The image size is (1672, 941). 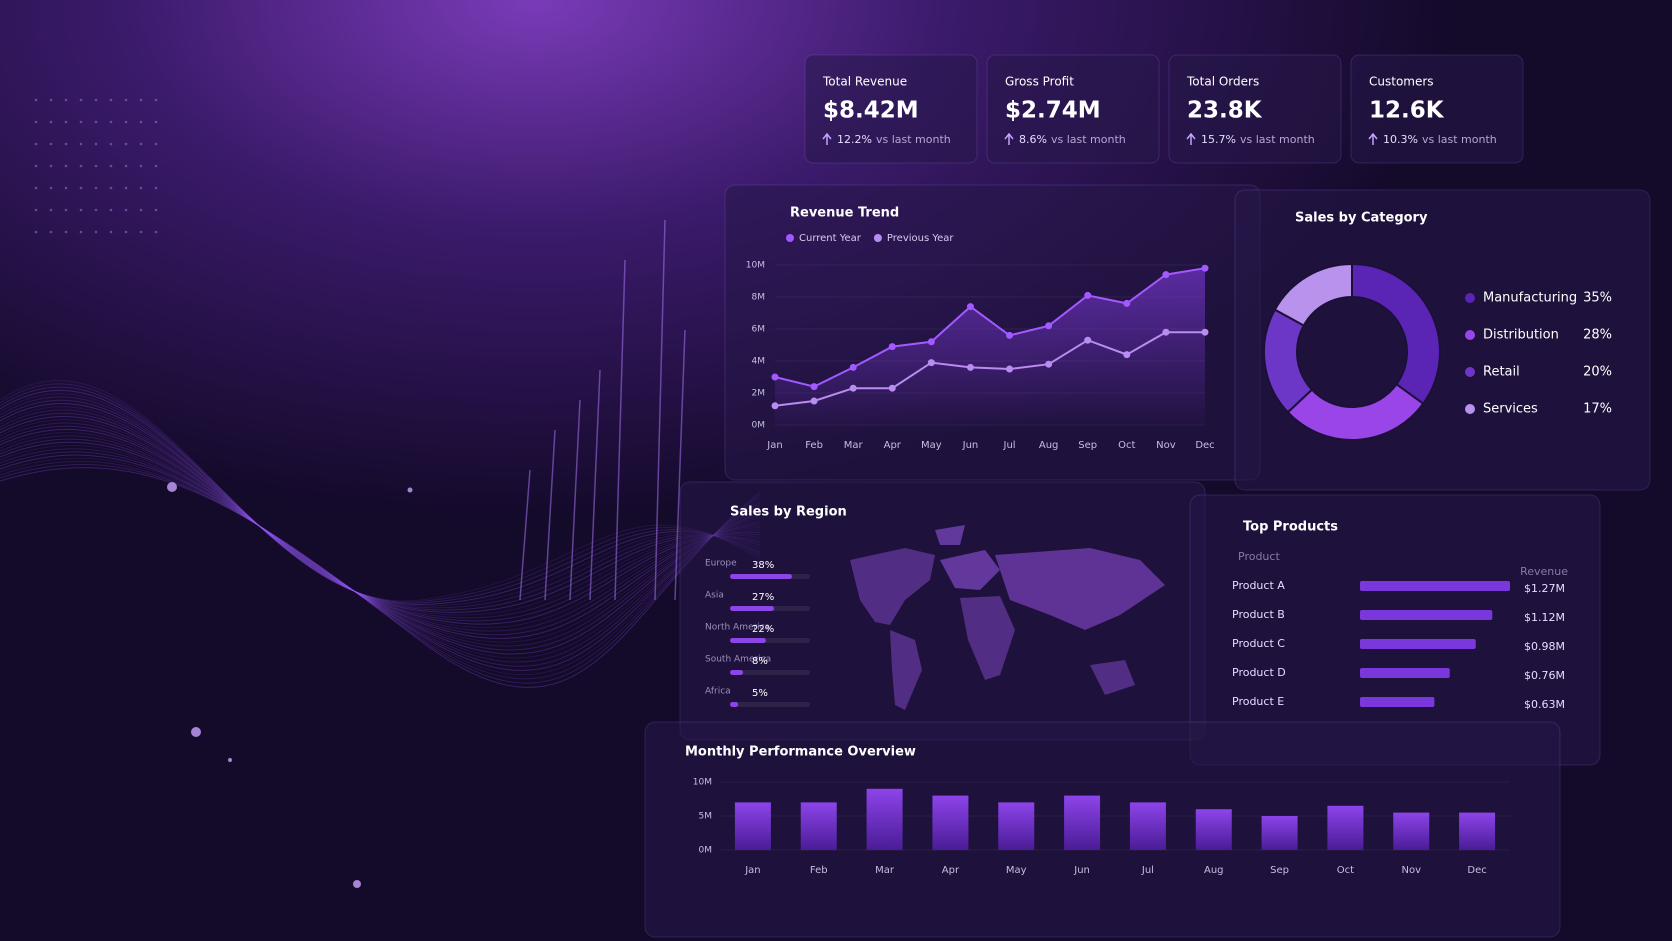 I want to click on kpi-title: Total Revenue, so click(x=864, y=82).